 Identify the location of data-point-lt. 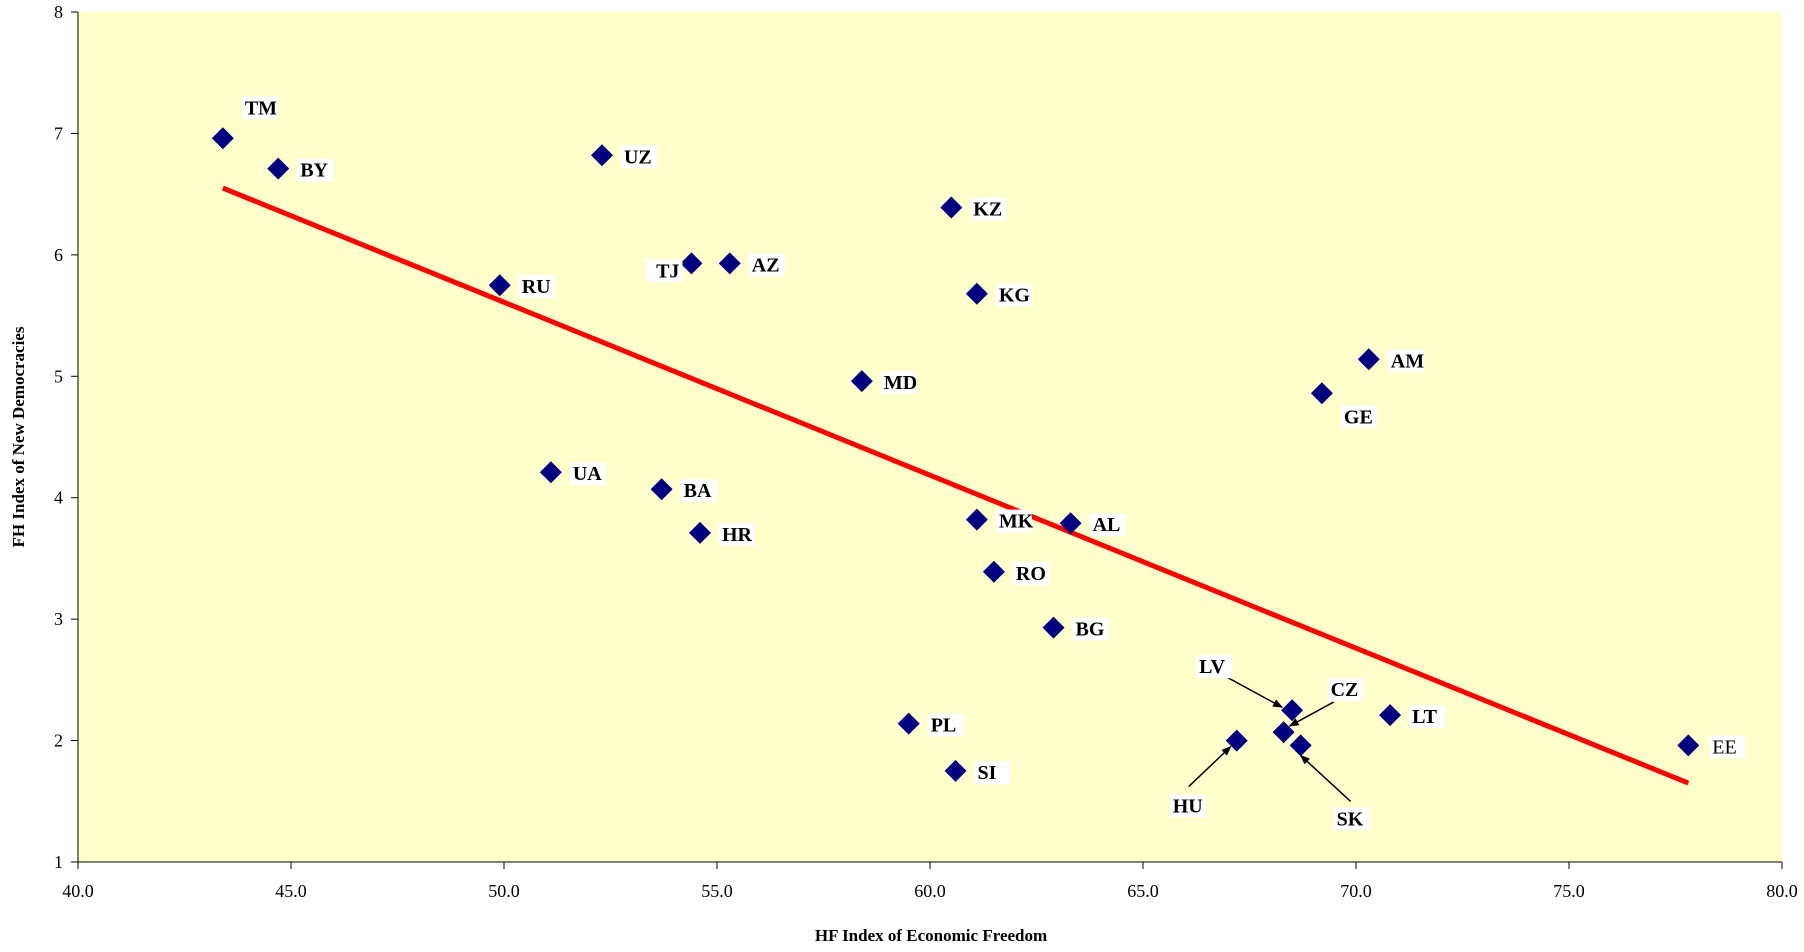
(1390, 715).